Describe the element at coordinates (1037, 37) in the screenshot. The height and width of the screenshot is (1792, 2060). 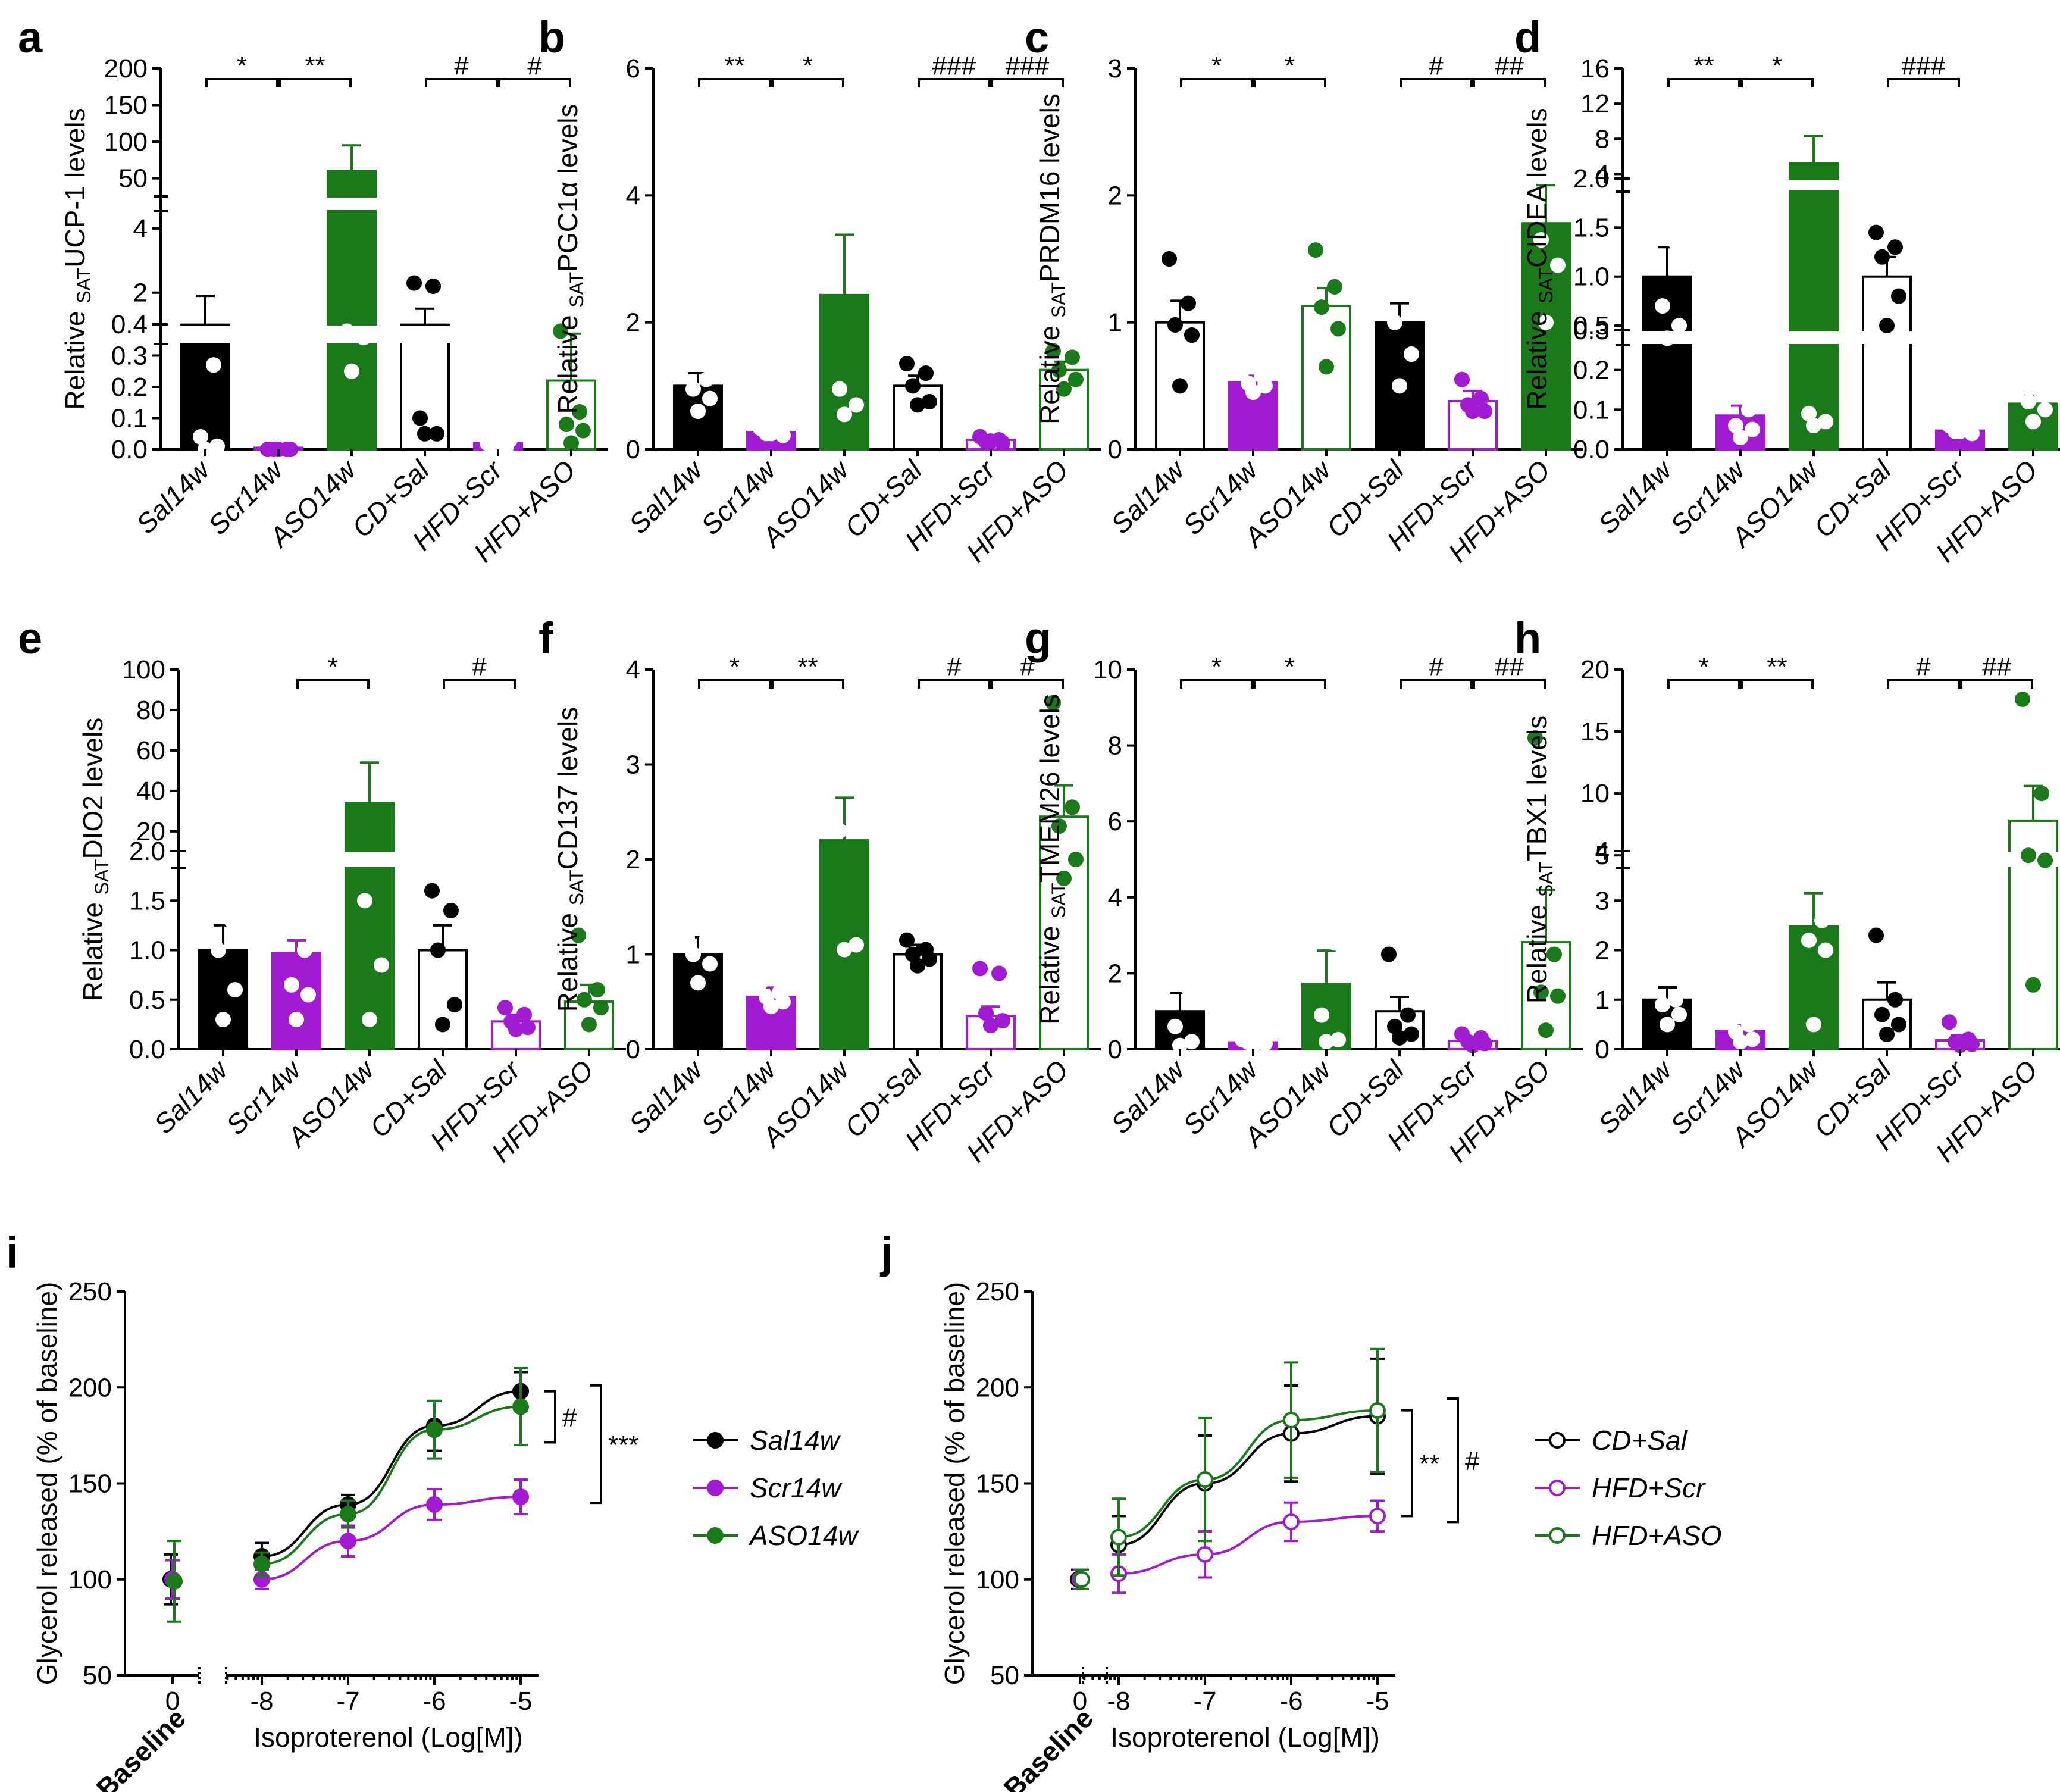
I see `panel-label: c` at that location.